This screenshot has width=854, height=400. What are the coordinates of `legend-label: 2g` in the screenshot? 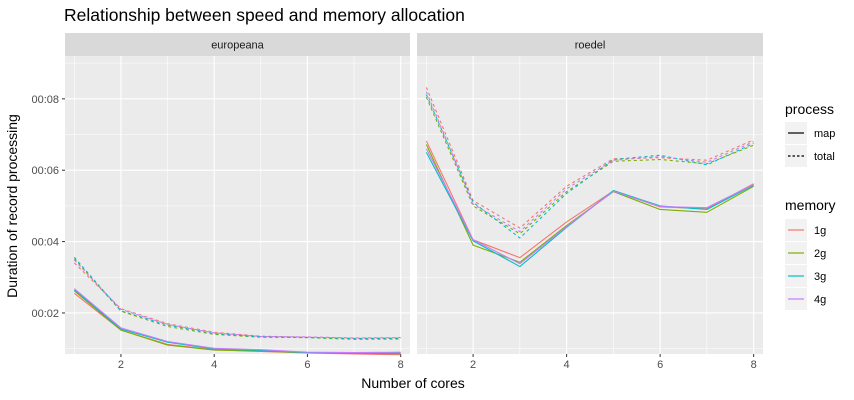 It's located at (820, 254).